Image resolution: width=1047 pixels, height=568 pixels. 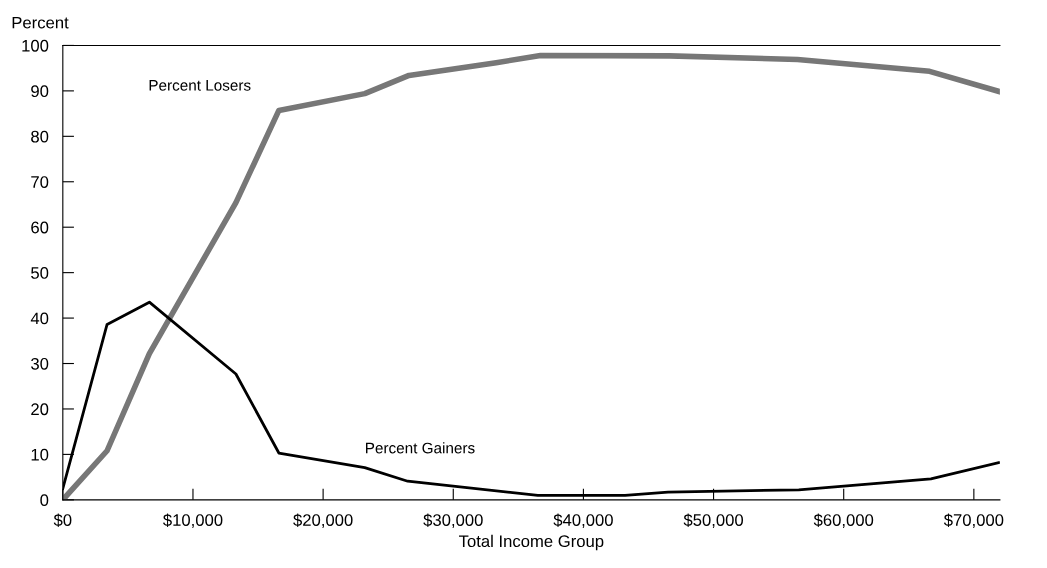 I want to click on x-tick-label: $40,000, so click(x=583, y=520).